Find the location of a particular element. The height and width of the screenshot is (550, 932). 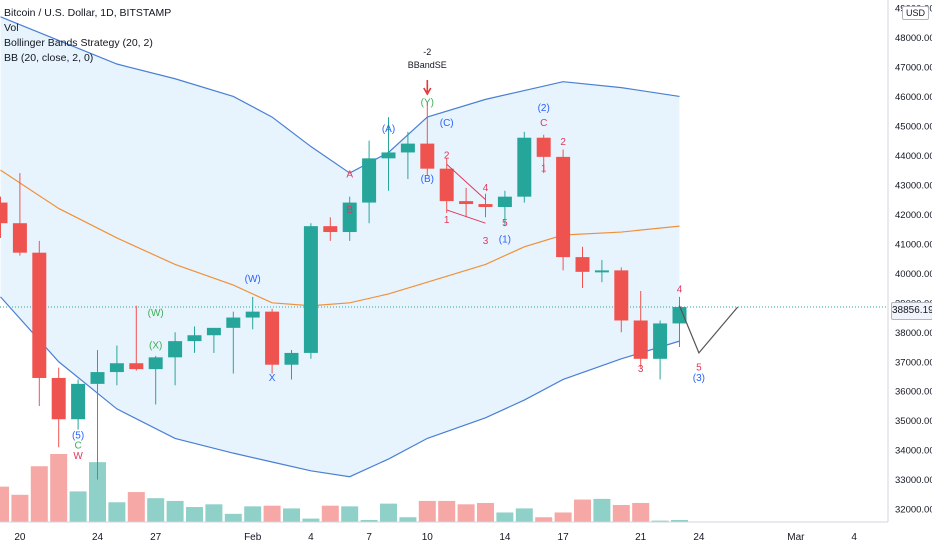

currency-button: USD is located at coordinates (916, 13).